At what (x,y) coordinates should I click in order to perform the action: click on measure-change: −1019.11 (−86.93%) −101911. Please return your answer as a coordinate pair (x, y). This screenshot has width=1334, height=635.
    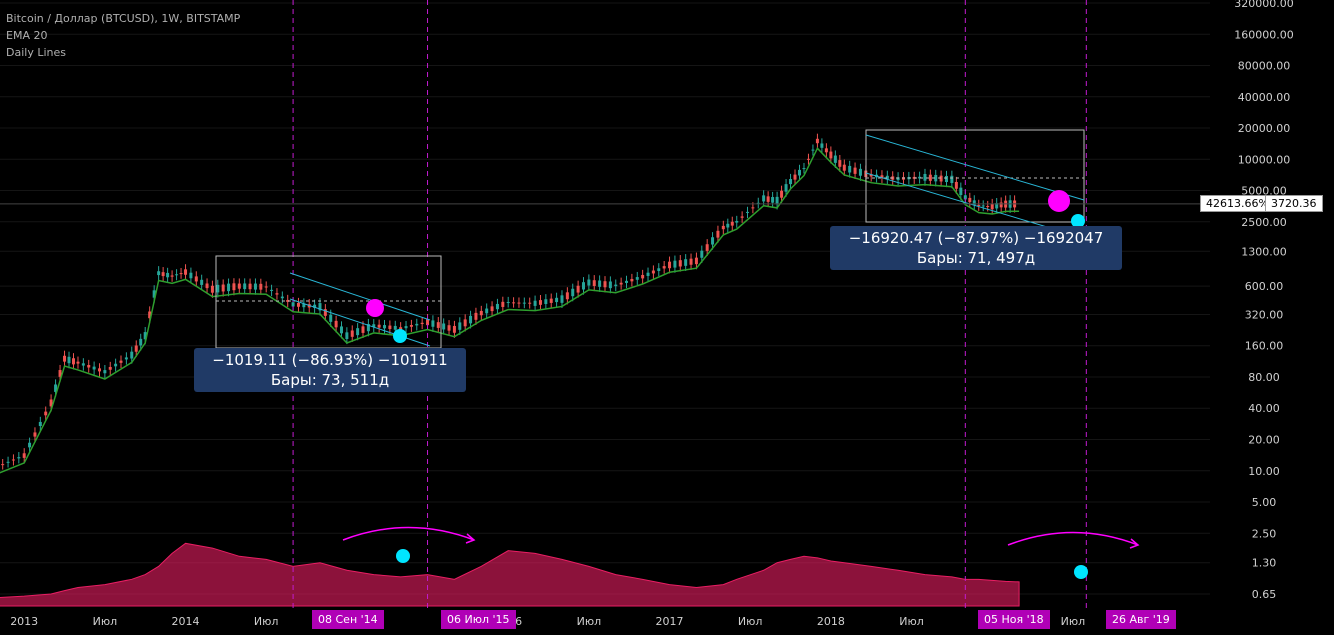
    Looking at the image, I should click on (330, 360).